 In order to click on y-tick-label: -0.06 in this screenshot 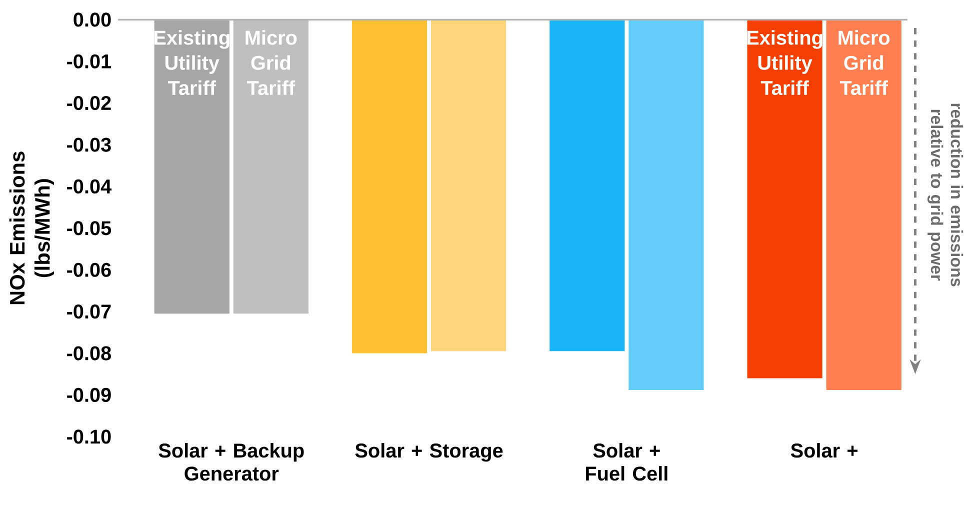, I will do `click(89, 270)`.